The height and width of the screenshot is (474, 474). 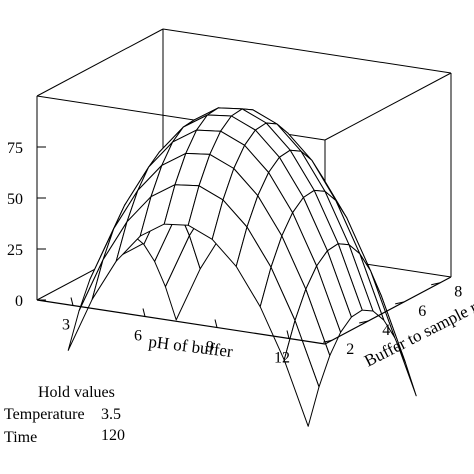 I want to click on y-tick-label: 6, so click(x=422, y=311).